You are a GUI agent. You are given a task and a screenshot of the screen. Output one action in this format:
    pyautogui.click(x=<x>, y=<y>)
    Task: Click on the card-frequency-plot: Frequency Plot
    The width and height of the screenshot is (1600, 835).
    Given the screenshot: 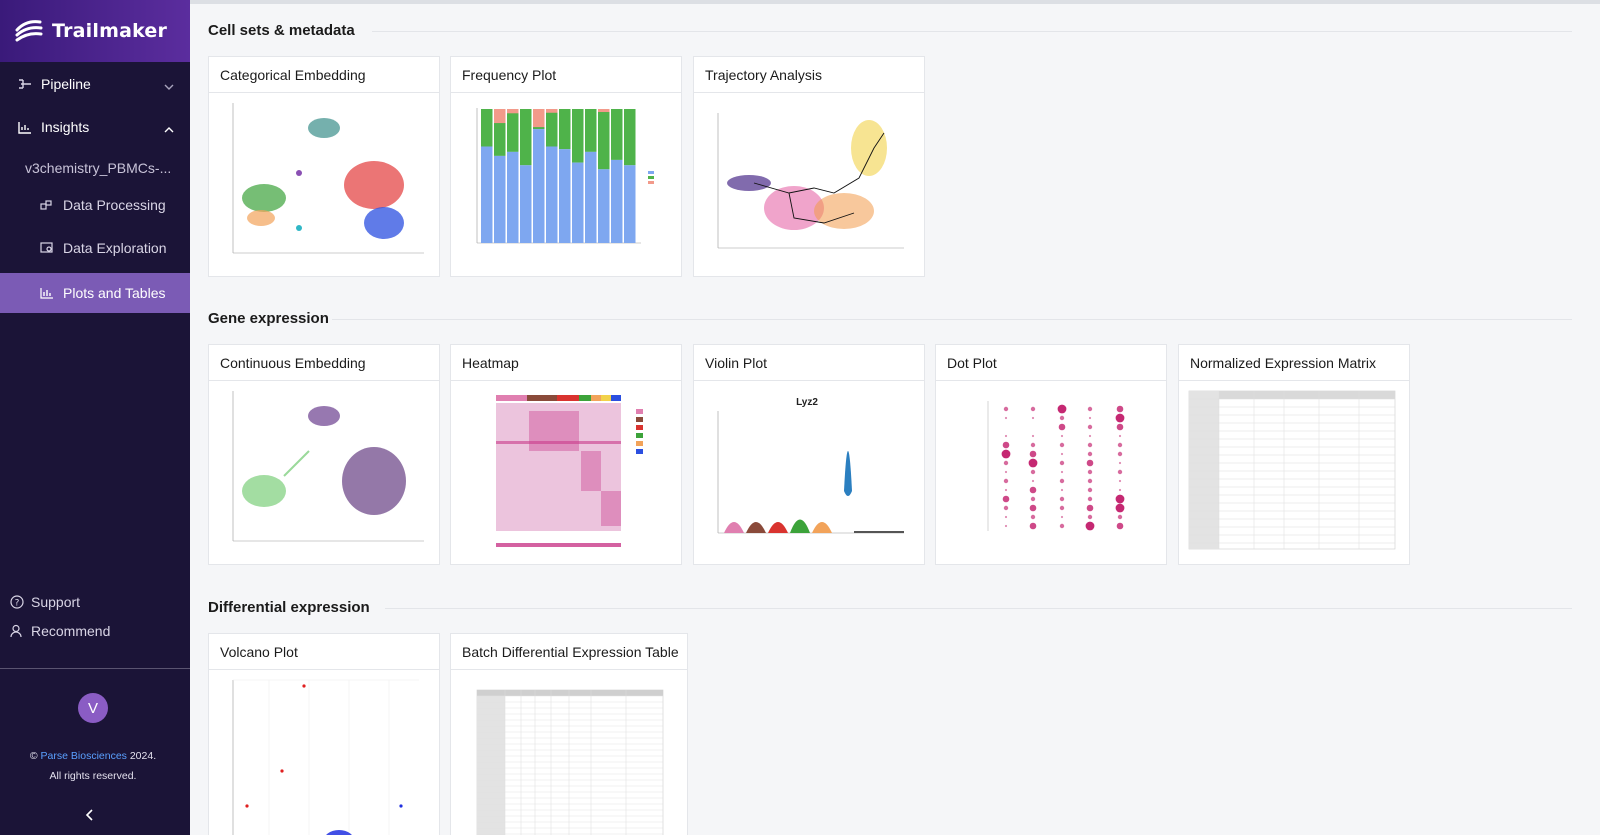 What is the action you would take?
    pyautogui.click(x=566, y=166)
    